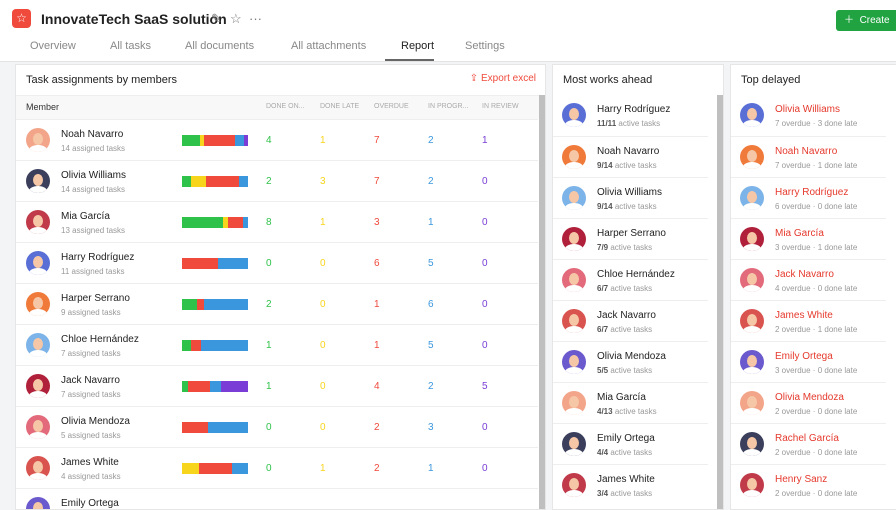 The height and width of the screenshot is (510, 896). What do you see at coordinates (808, 238) in the screenshot?
I see `list-row: Mia García 3 overdue · 1 done late` at bounding box center [808, 238].